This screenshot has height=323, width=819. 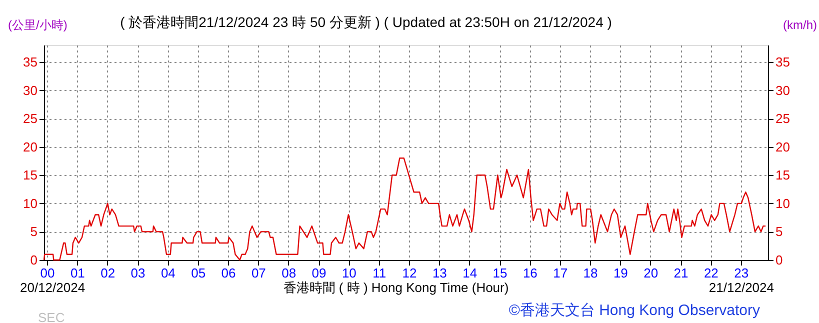 What do you see at coordinates (651, 273) in the screenshot?
I see `x-tick-label: 20` at bounding box center [651, 273].